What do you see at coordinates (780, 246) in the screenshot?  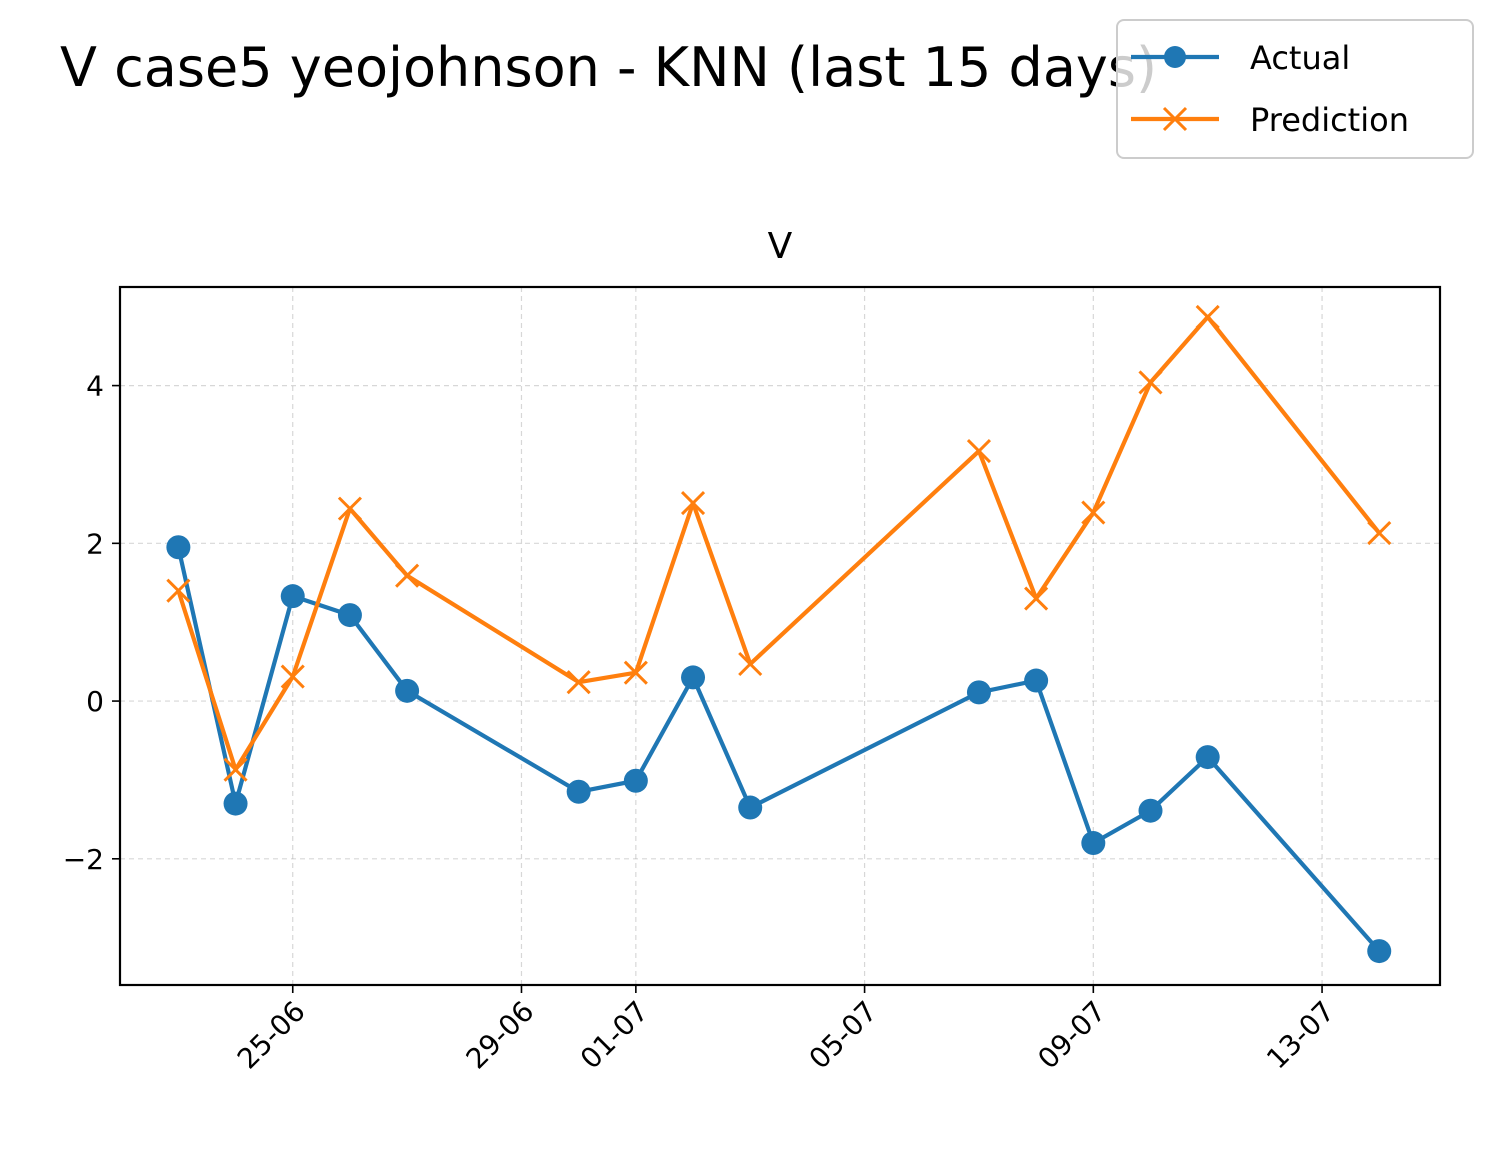 I see `axes-title: V` at bounding box center [780, 246].